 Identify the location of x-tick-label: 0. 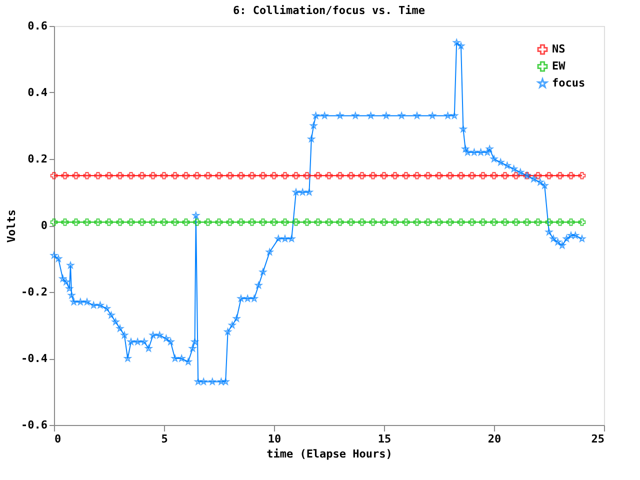
(58, 439).